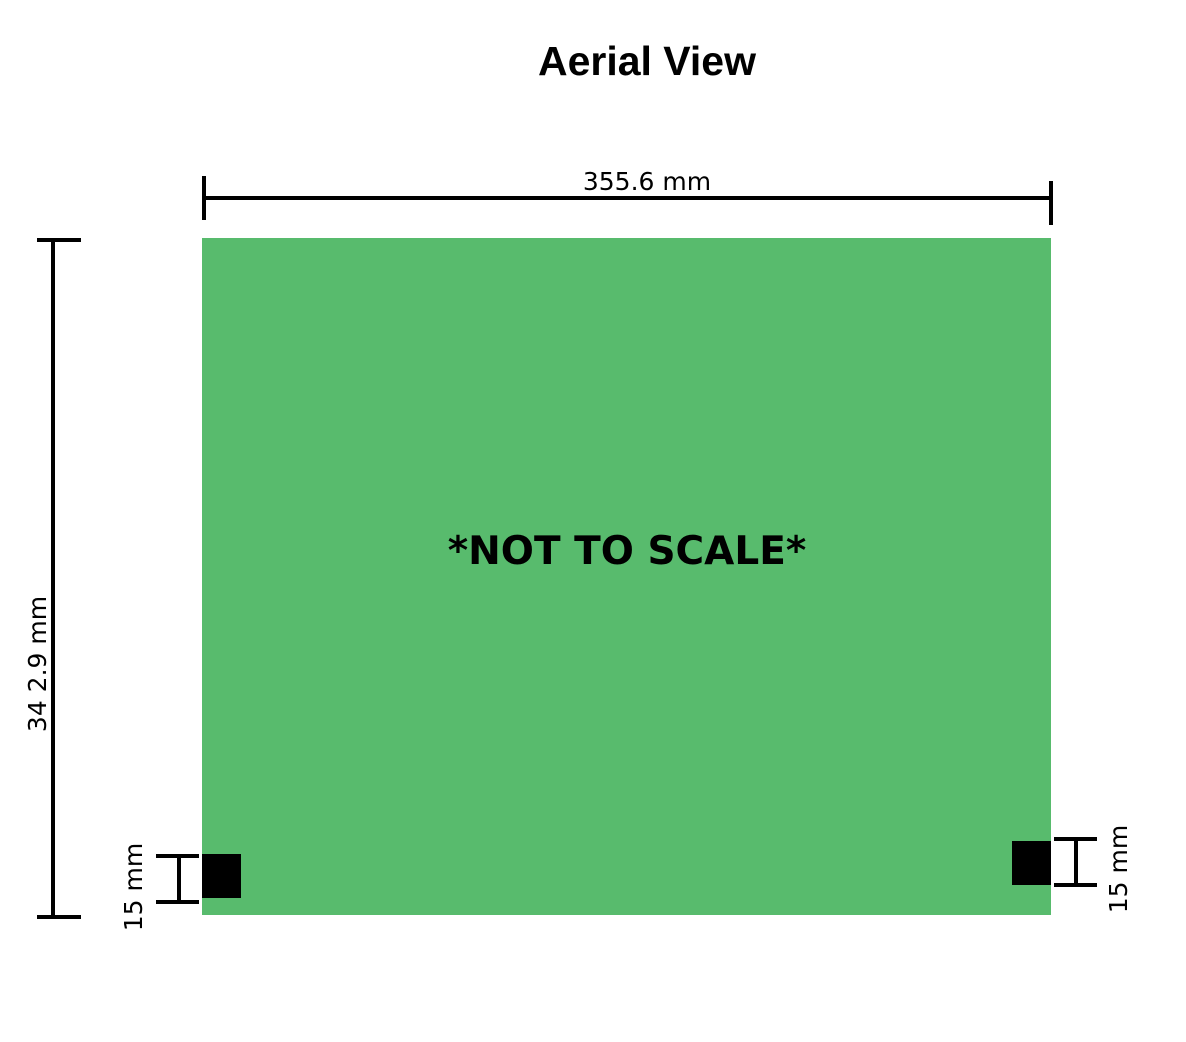  Describe the element at coordinates (37, 664) in the screenshot. I see `height-label: 34 2.9 mm` at that location.